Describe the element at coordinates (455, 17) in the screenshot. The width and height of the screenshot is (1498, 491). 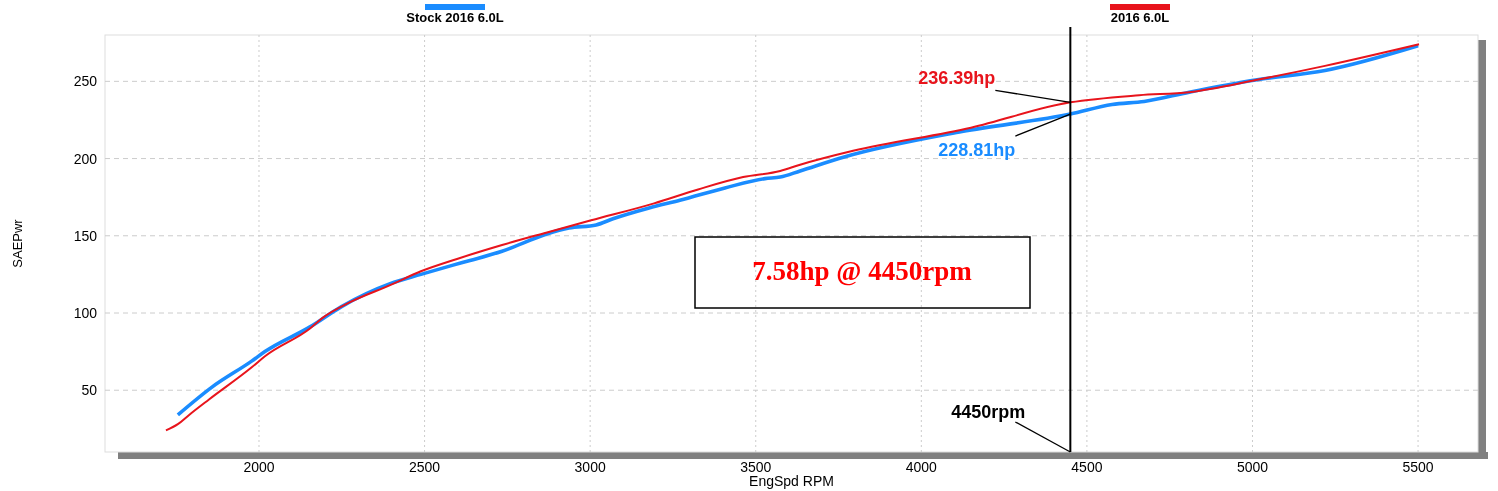
I see `legend-label: Stock 2016 6.0L` at that location.